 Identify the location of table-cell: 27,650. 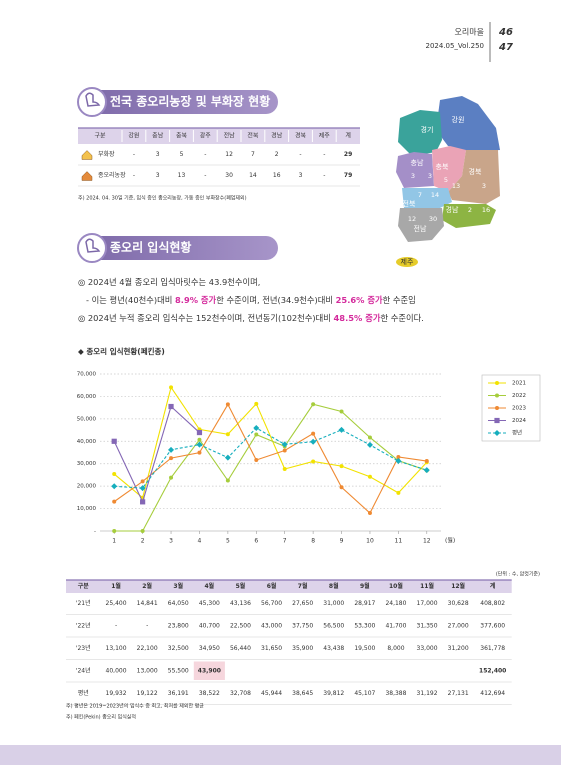
(302, 603).